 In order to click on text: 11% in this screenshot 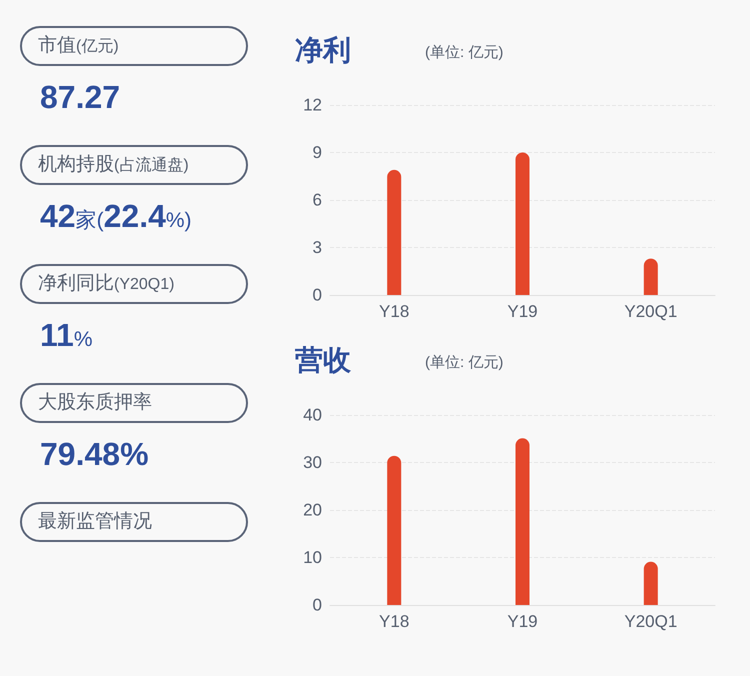, I will do `click(66, 335)`.